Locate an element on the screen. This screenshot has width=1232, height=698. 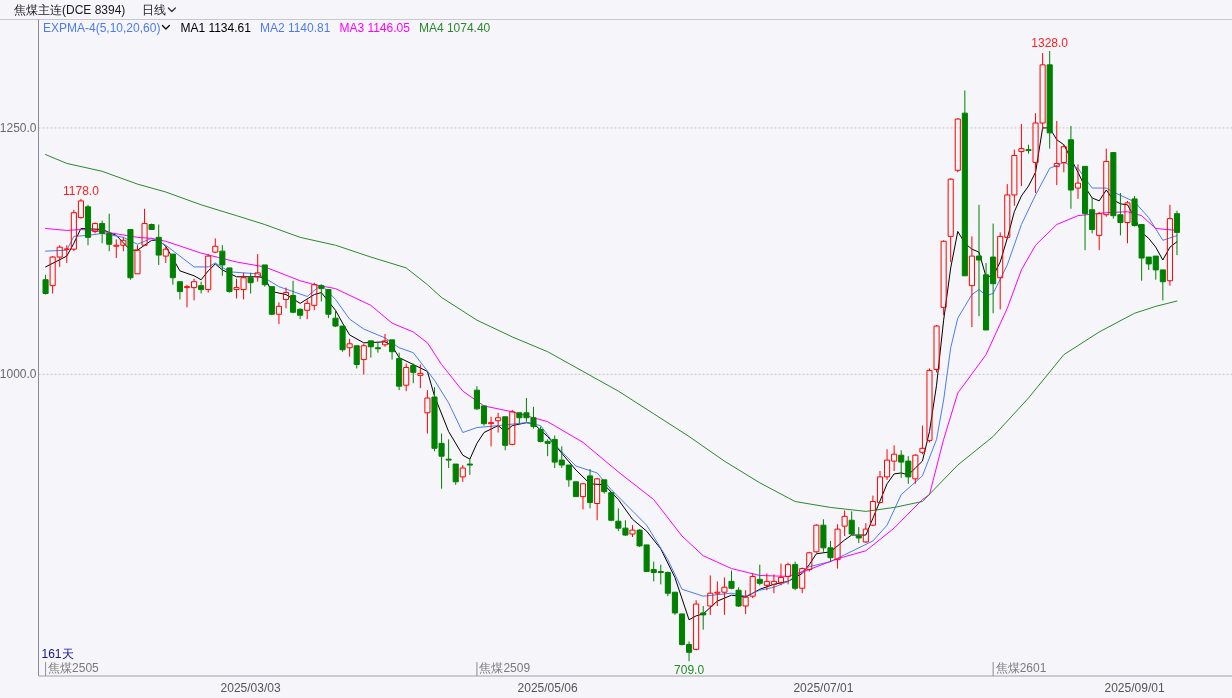
chart-subtitle: 日线 is located at coordinates (154, 10).